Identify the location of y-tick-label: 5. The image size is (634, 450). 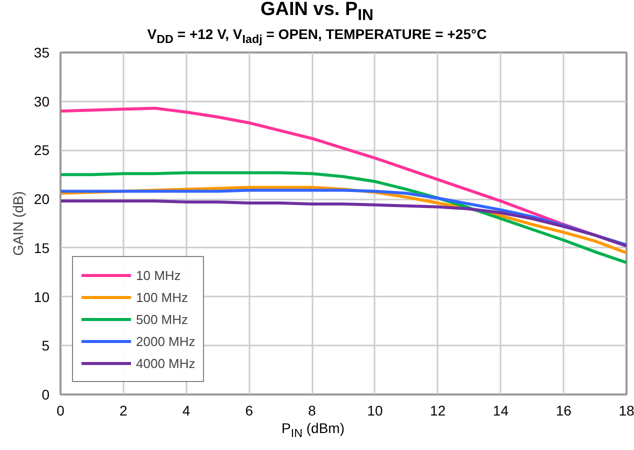
(46, 346).